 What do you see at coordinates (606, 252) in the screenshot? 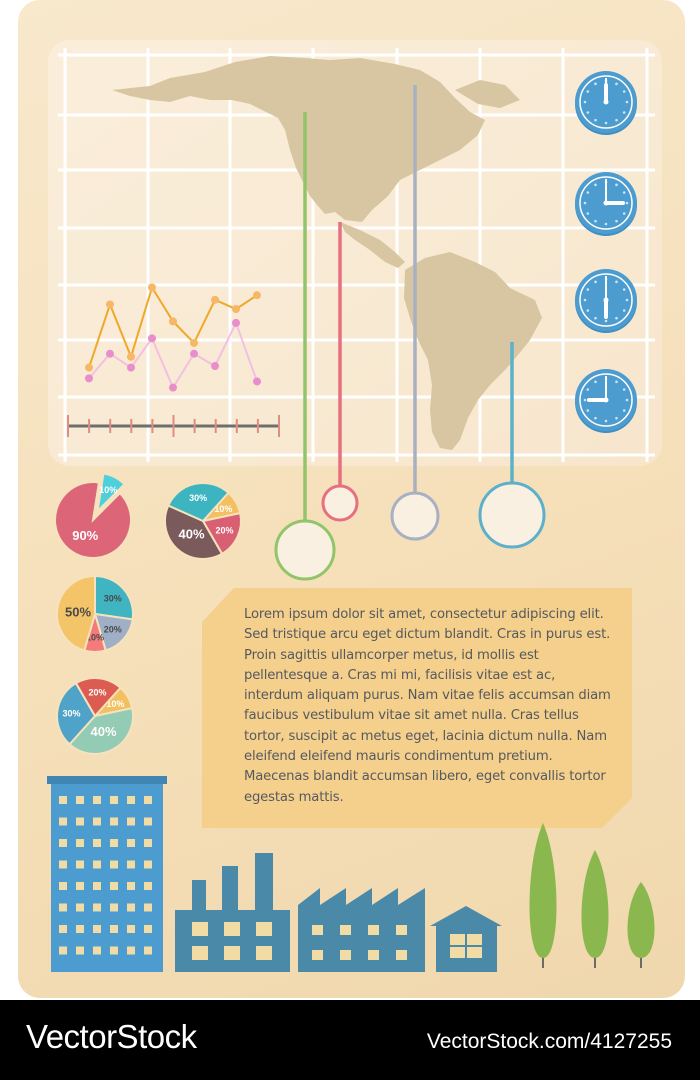
I see `clock-column` at bounding box center [606, 252].